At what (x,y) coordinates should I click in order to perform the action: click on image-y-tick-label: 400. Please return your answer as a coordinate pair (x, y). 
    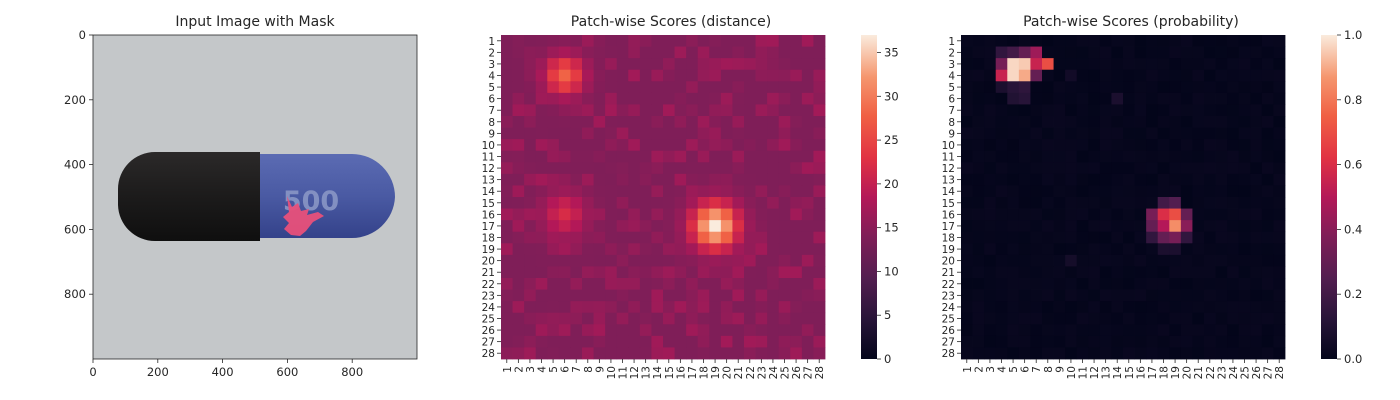
    Looking at the image, I should click on (75, 165).